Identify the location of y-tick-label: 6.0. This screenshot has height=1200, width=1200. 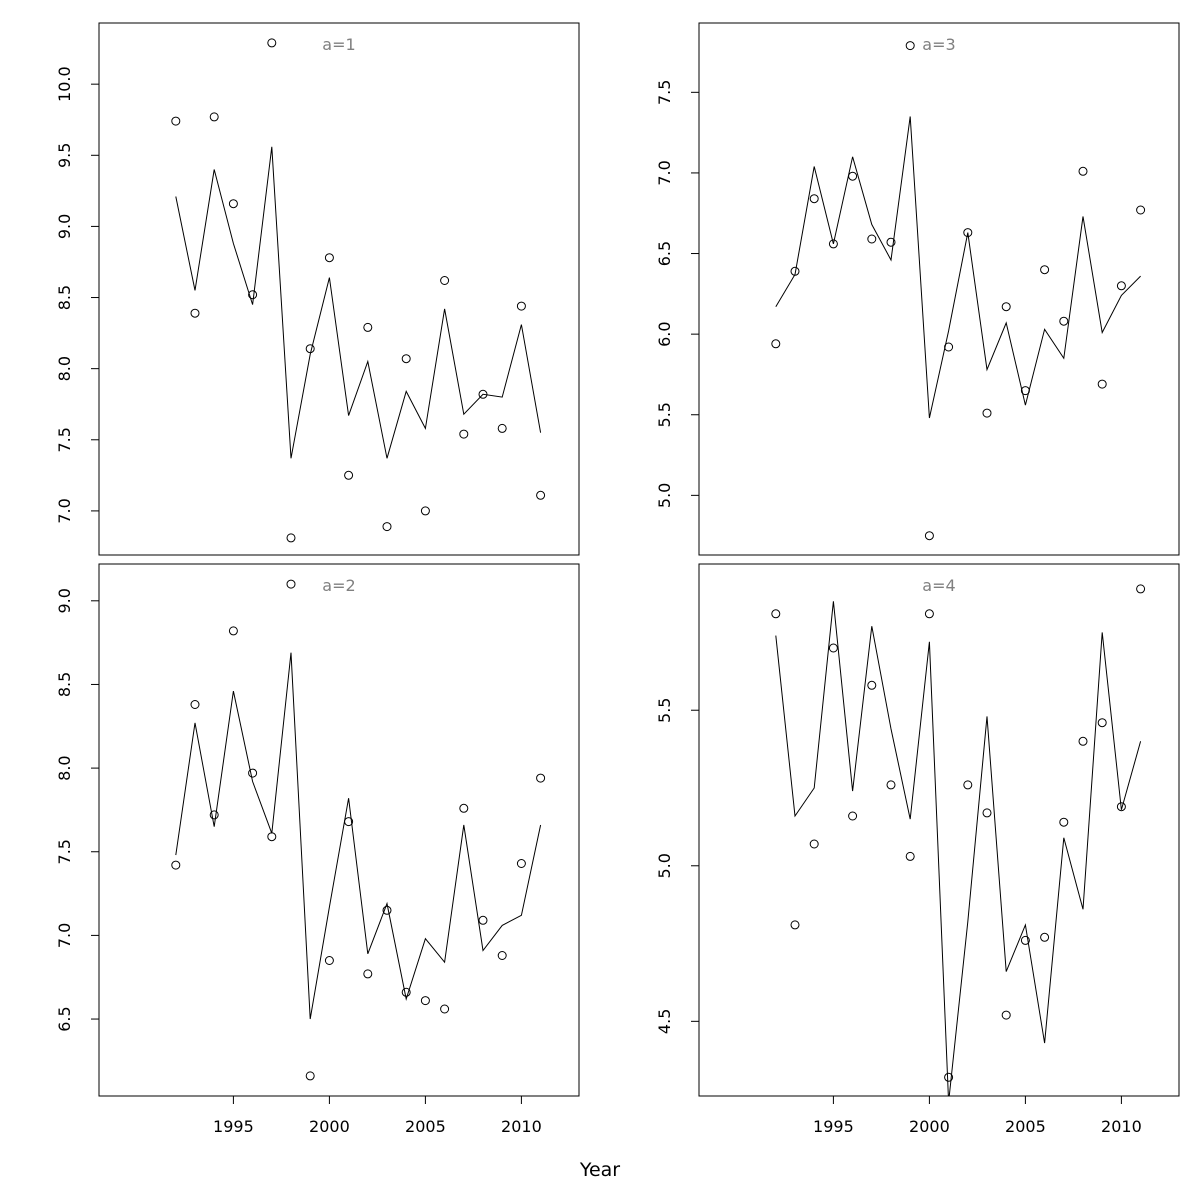
(664, 333).